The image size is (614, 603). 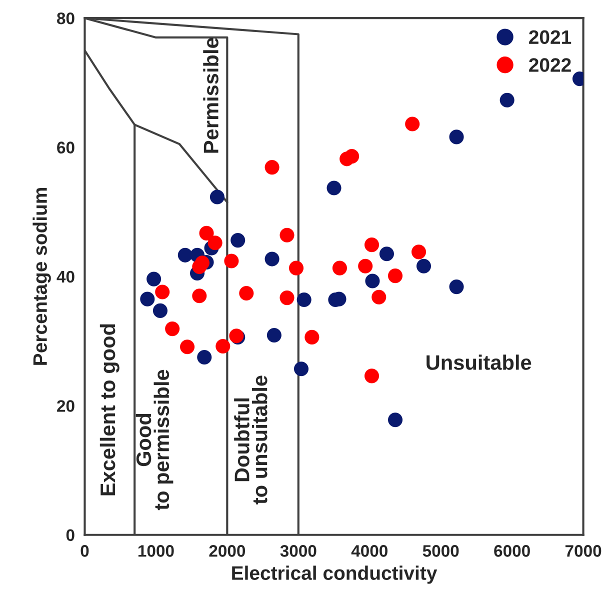 I want to click on y-tick-label: 60, so click(x=65, y=148).